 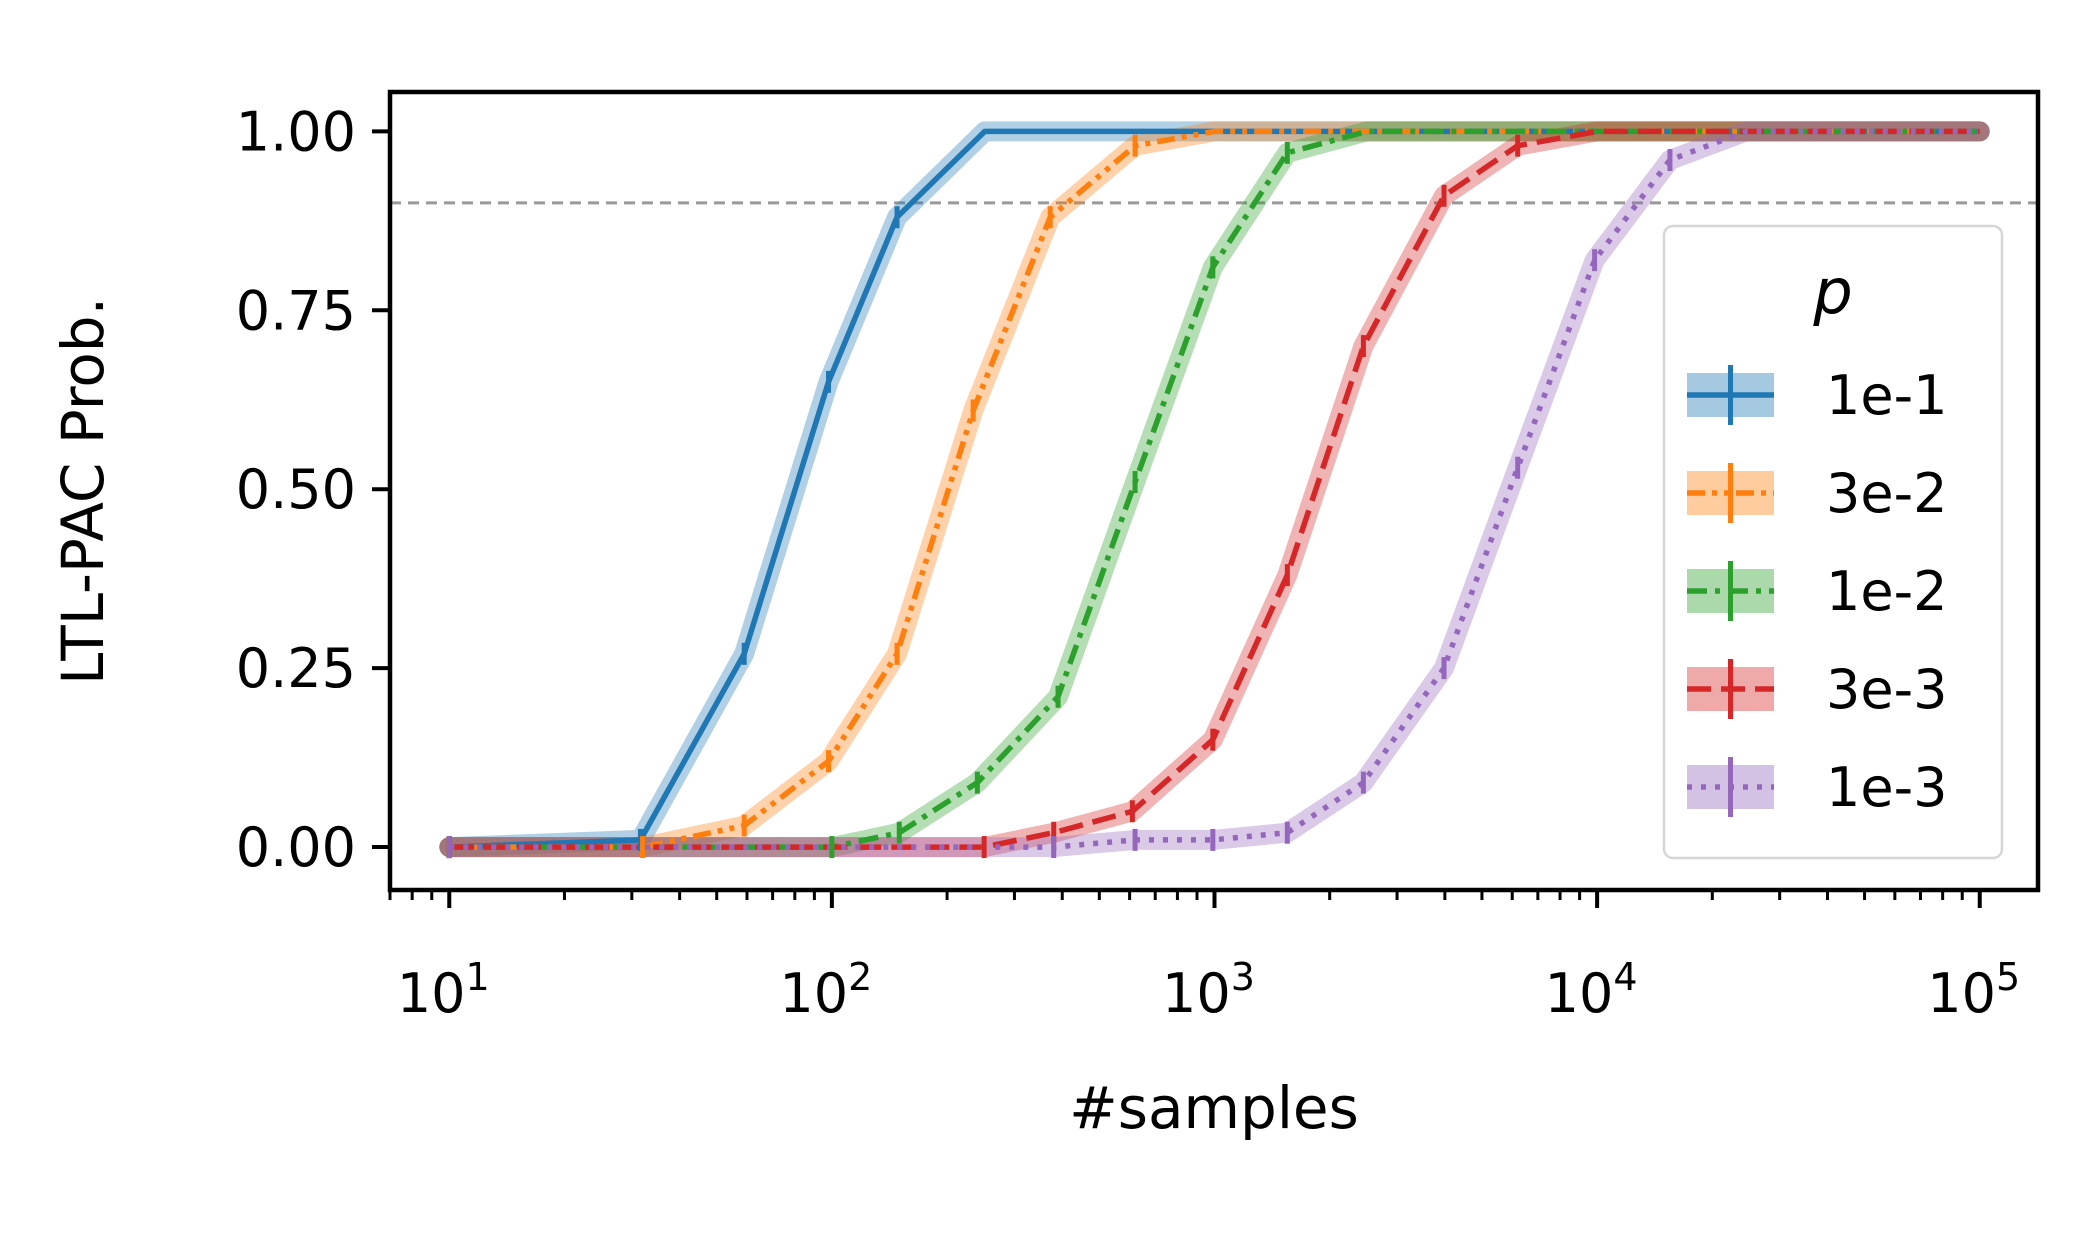 I want to click on x-tick-label: 10¹, so click(x=443, y=990).